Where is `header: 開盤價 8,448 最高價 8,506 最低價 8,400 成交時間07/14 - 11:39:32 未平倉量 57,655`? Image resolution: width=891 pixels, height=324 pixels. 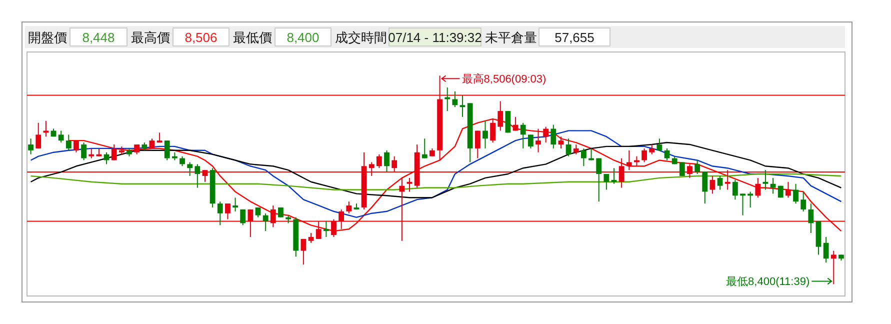 header: 開盤價 8,448 最高價 8,506 最低價 8,400 成交時間07/14 - 11:39:32 未平倉量 57,655 is located at coordinates (435, 37).